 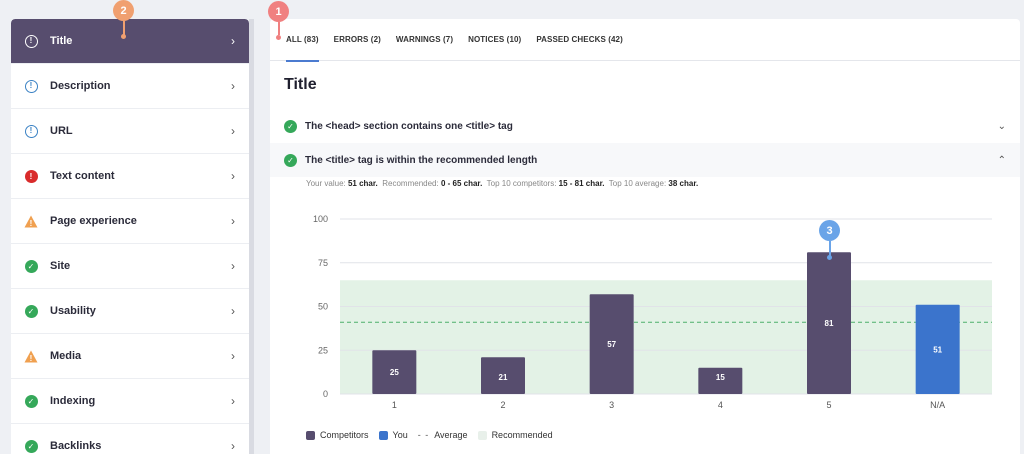 I want to click on sidebar-scrollbar, so click(x=251, y=236).